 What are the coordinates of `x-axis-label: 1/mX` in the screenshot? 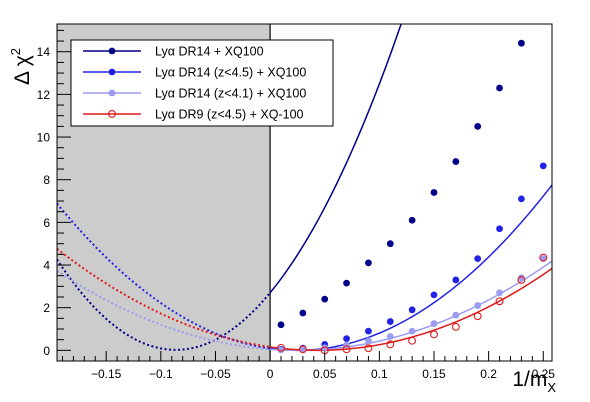 It's located at (534, 381).